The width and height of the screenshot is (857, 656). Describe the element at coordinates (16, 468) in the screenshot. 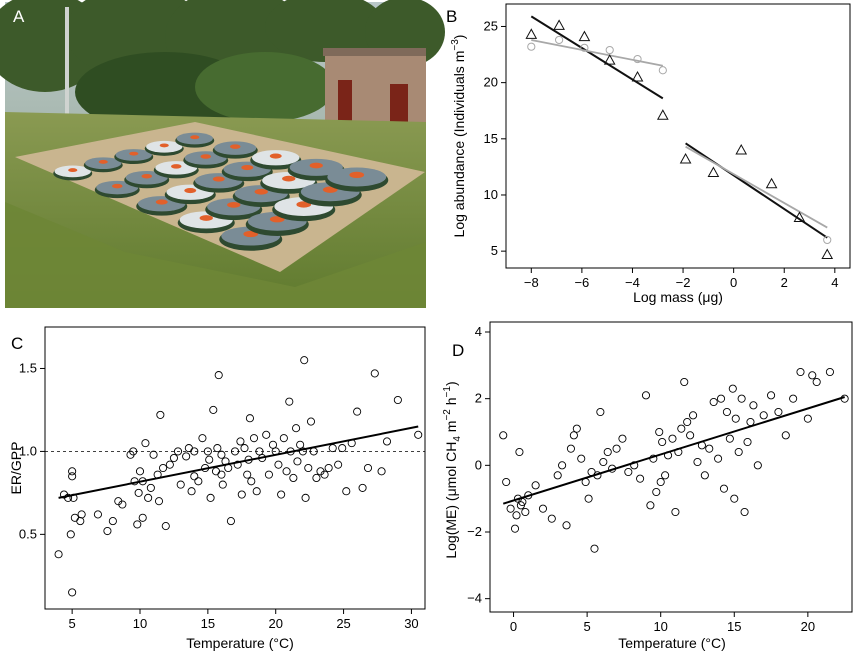

I see `chart-c-y-axis-label: ER/GPP` at that location.